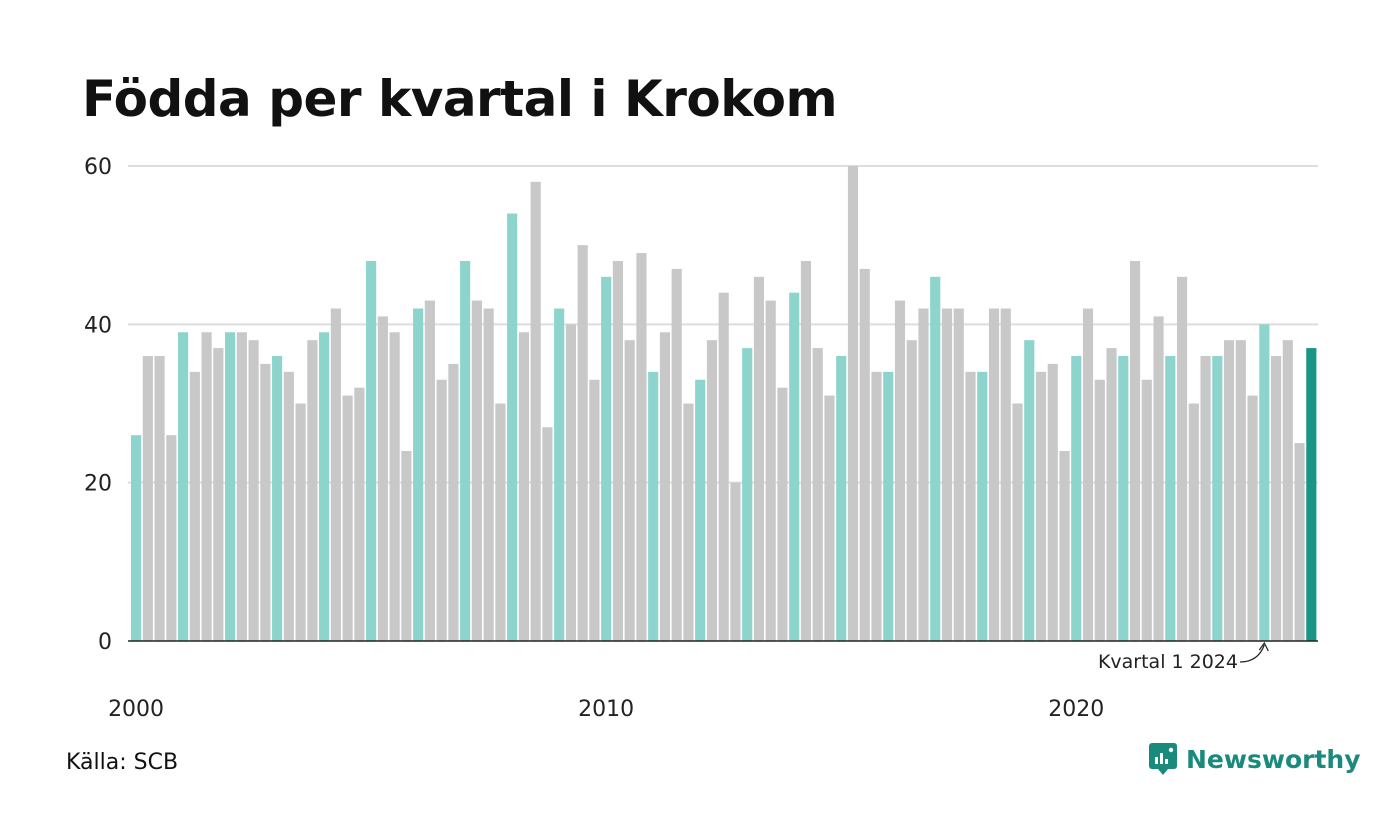  Describe the element at coordinates (359, 514) in the screenshot. I see `bar: 2004 Q4: 32` at that location.